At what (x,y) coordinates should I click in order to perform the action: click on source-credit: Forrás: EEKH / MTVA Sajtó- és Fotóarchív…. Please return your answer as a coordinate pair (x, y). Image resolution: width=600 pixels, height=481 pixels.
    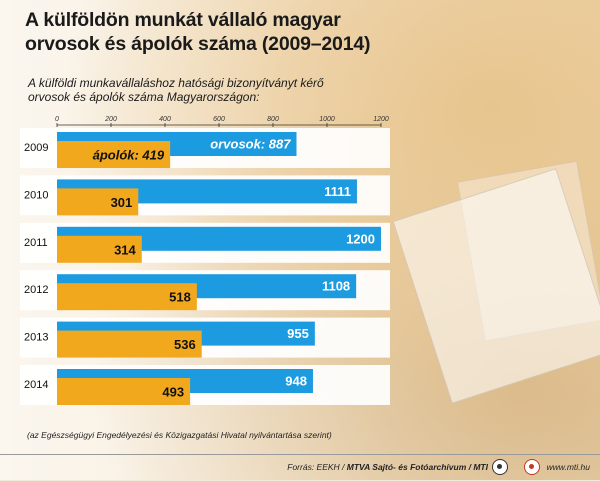
    Looking at the image, I should click on (387, 467).